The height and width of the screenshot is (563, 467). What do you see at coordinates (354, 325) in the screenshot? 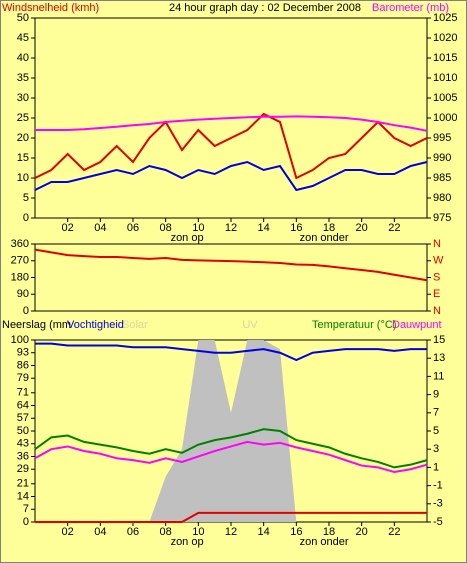
I see `legend-label: Temperatuur (°C)` at bounding box center [354, 325].